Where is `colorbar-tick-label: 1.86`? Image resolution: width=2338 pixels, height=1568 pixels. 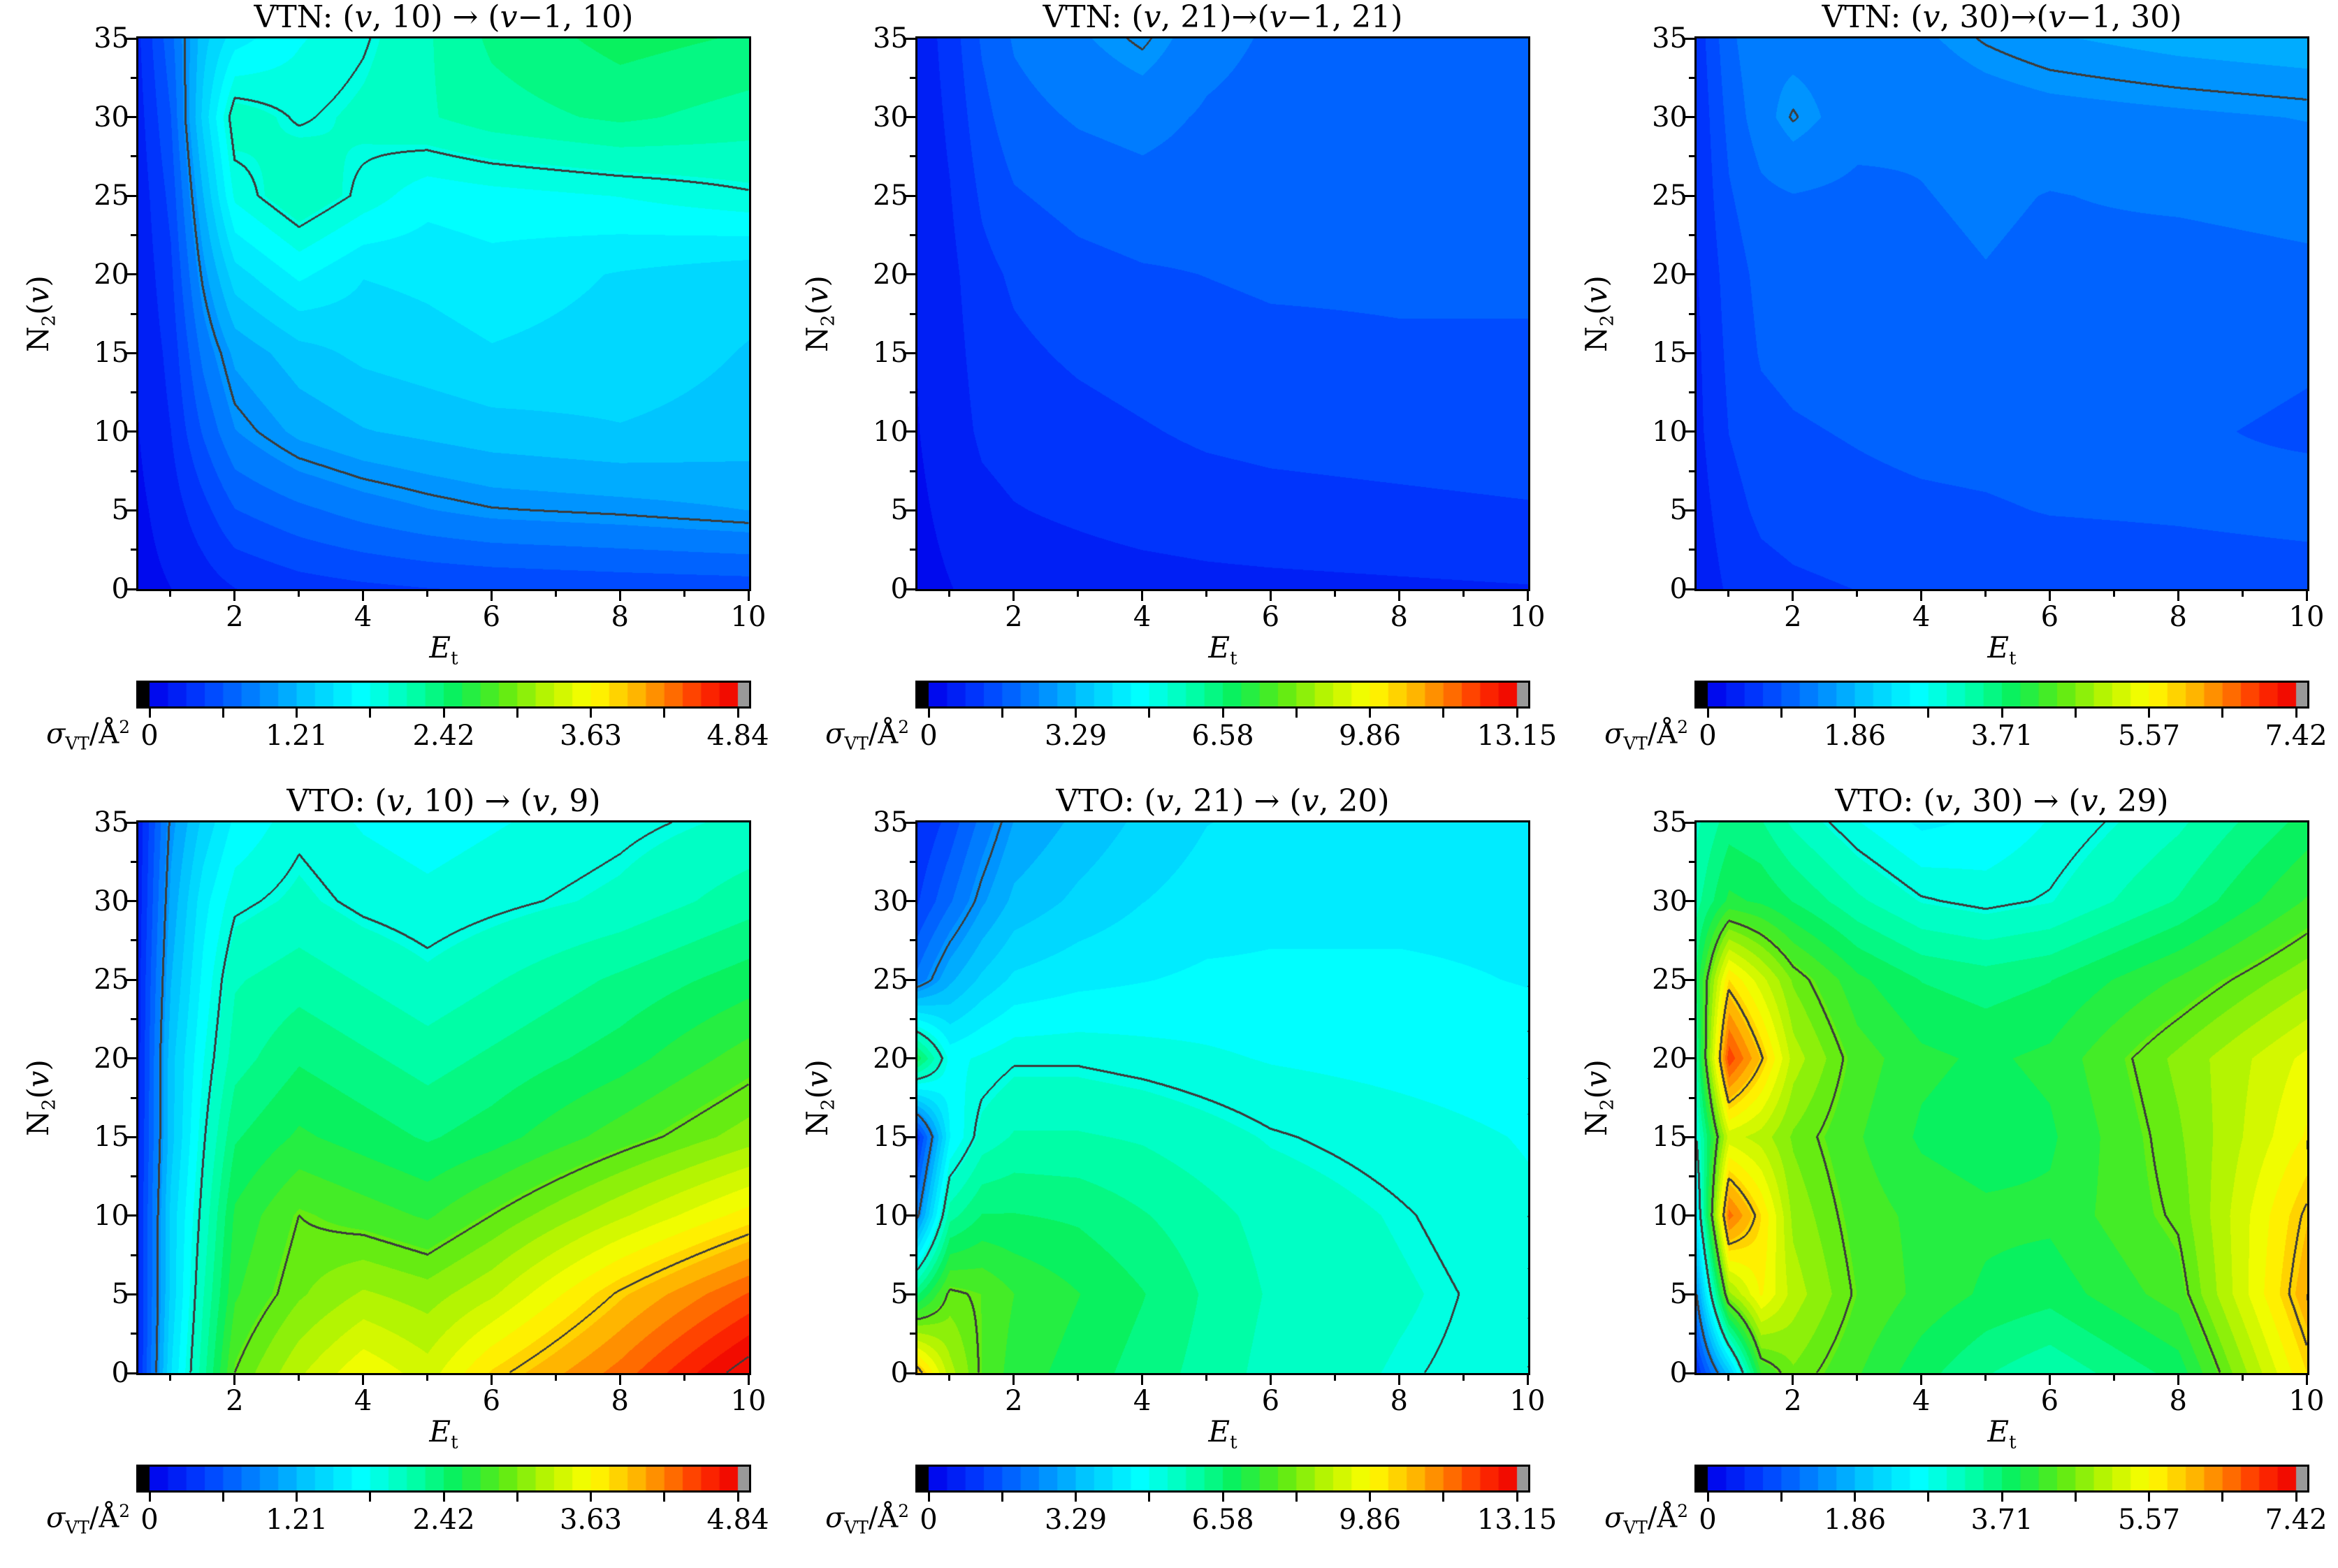
colorbar-tick-label: 1.86 is located at coordinates (1855, 736).